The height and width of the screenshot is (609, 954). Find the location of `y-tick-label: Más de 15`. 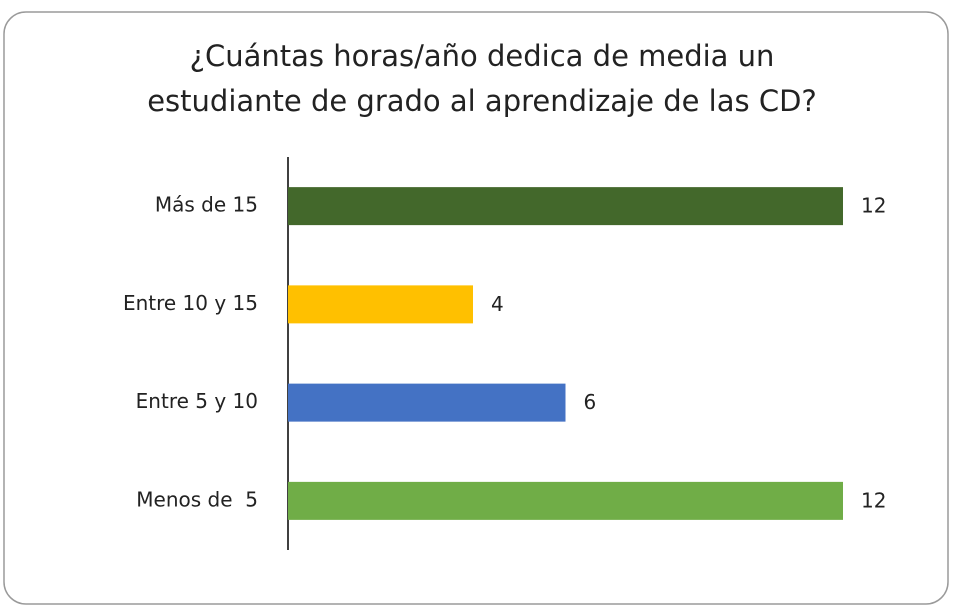

y-tick-label: Más de 15 is located at coordinates (206, 205).